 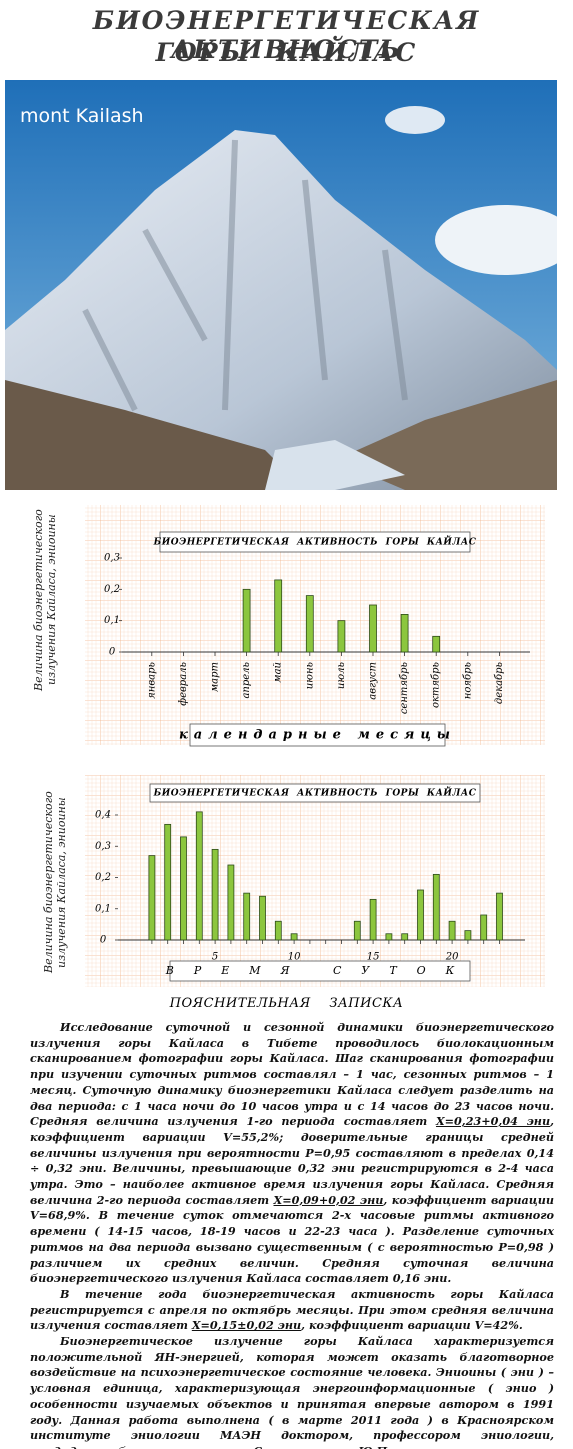 I want to click on x-tick-label: сентябрь, so click(x=404, y=688).